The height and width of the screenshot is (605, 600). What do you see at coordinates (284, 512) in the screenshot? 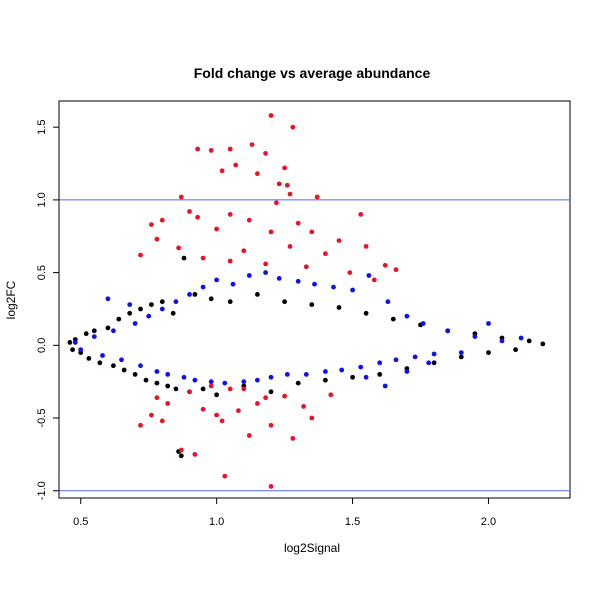
I see `x-axis: 0.5 1.0 1.5 2.0` at bounding box center [284, 512].